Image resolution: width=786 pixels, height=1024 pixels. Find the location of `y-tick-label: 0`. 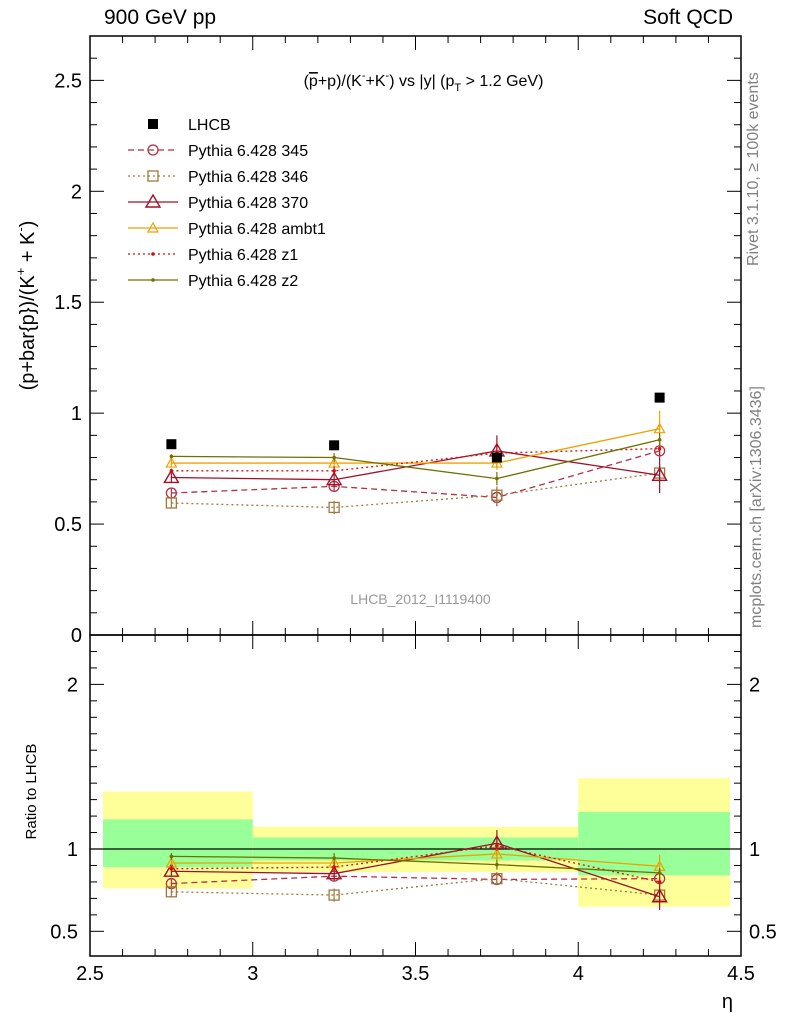

y-tick-label: 0 is located at coordinates (76, 636).